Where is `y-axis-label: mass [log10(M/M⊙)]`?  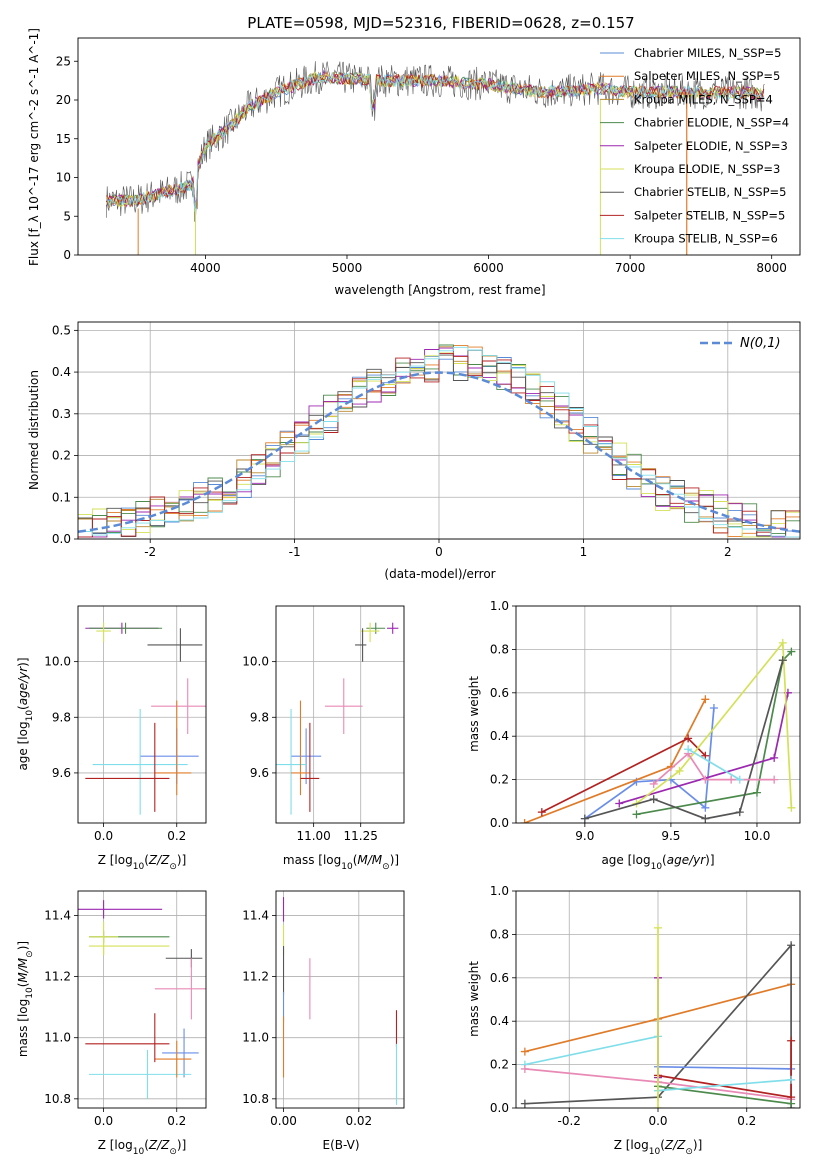
y-axis-label: mass [log10(M/M⊙)] is located at coordinates (25, 999).